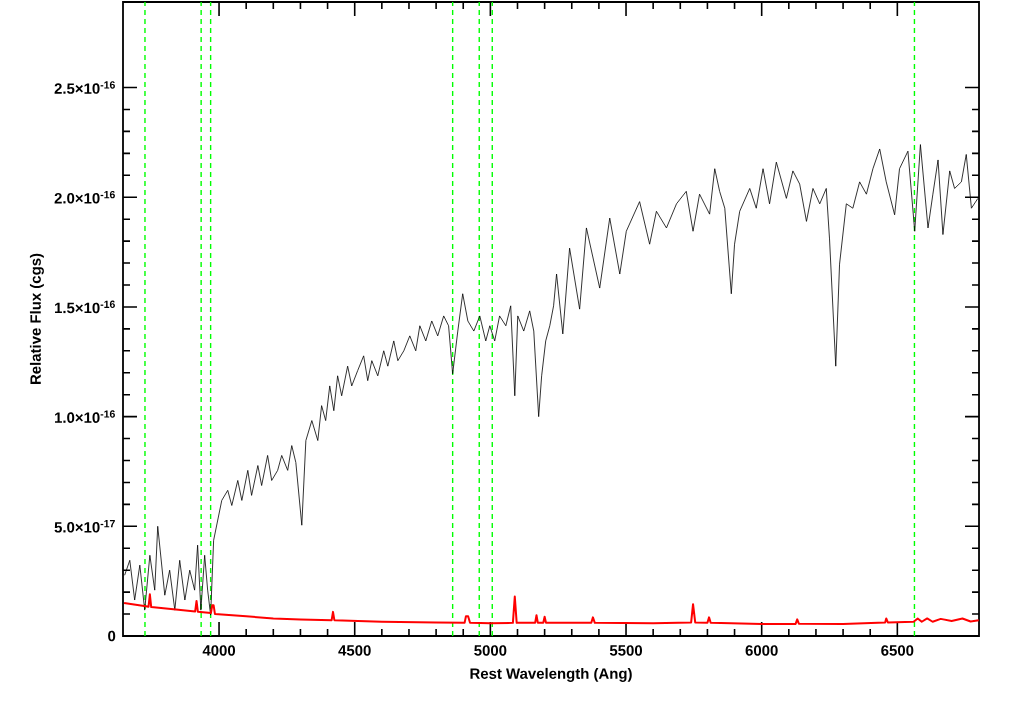 The width and height of the screenshot is (1020, 706). I want to click on x-tick-label: 5000, so click(490, 650).